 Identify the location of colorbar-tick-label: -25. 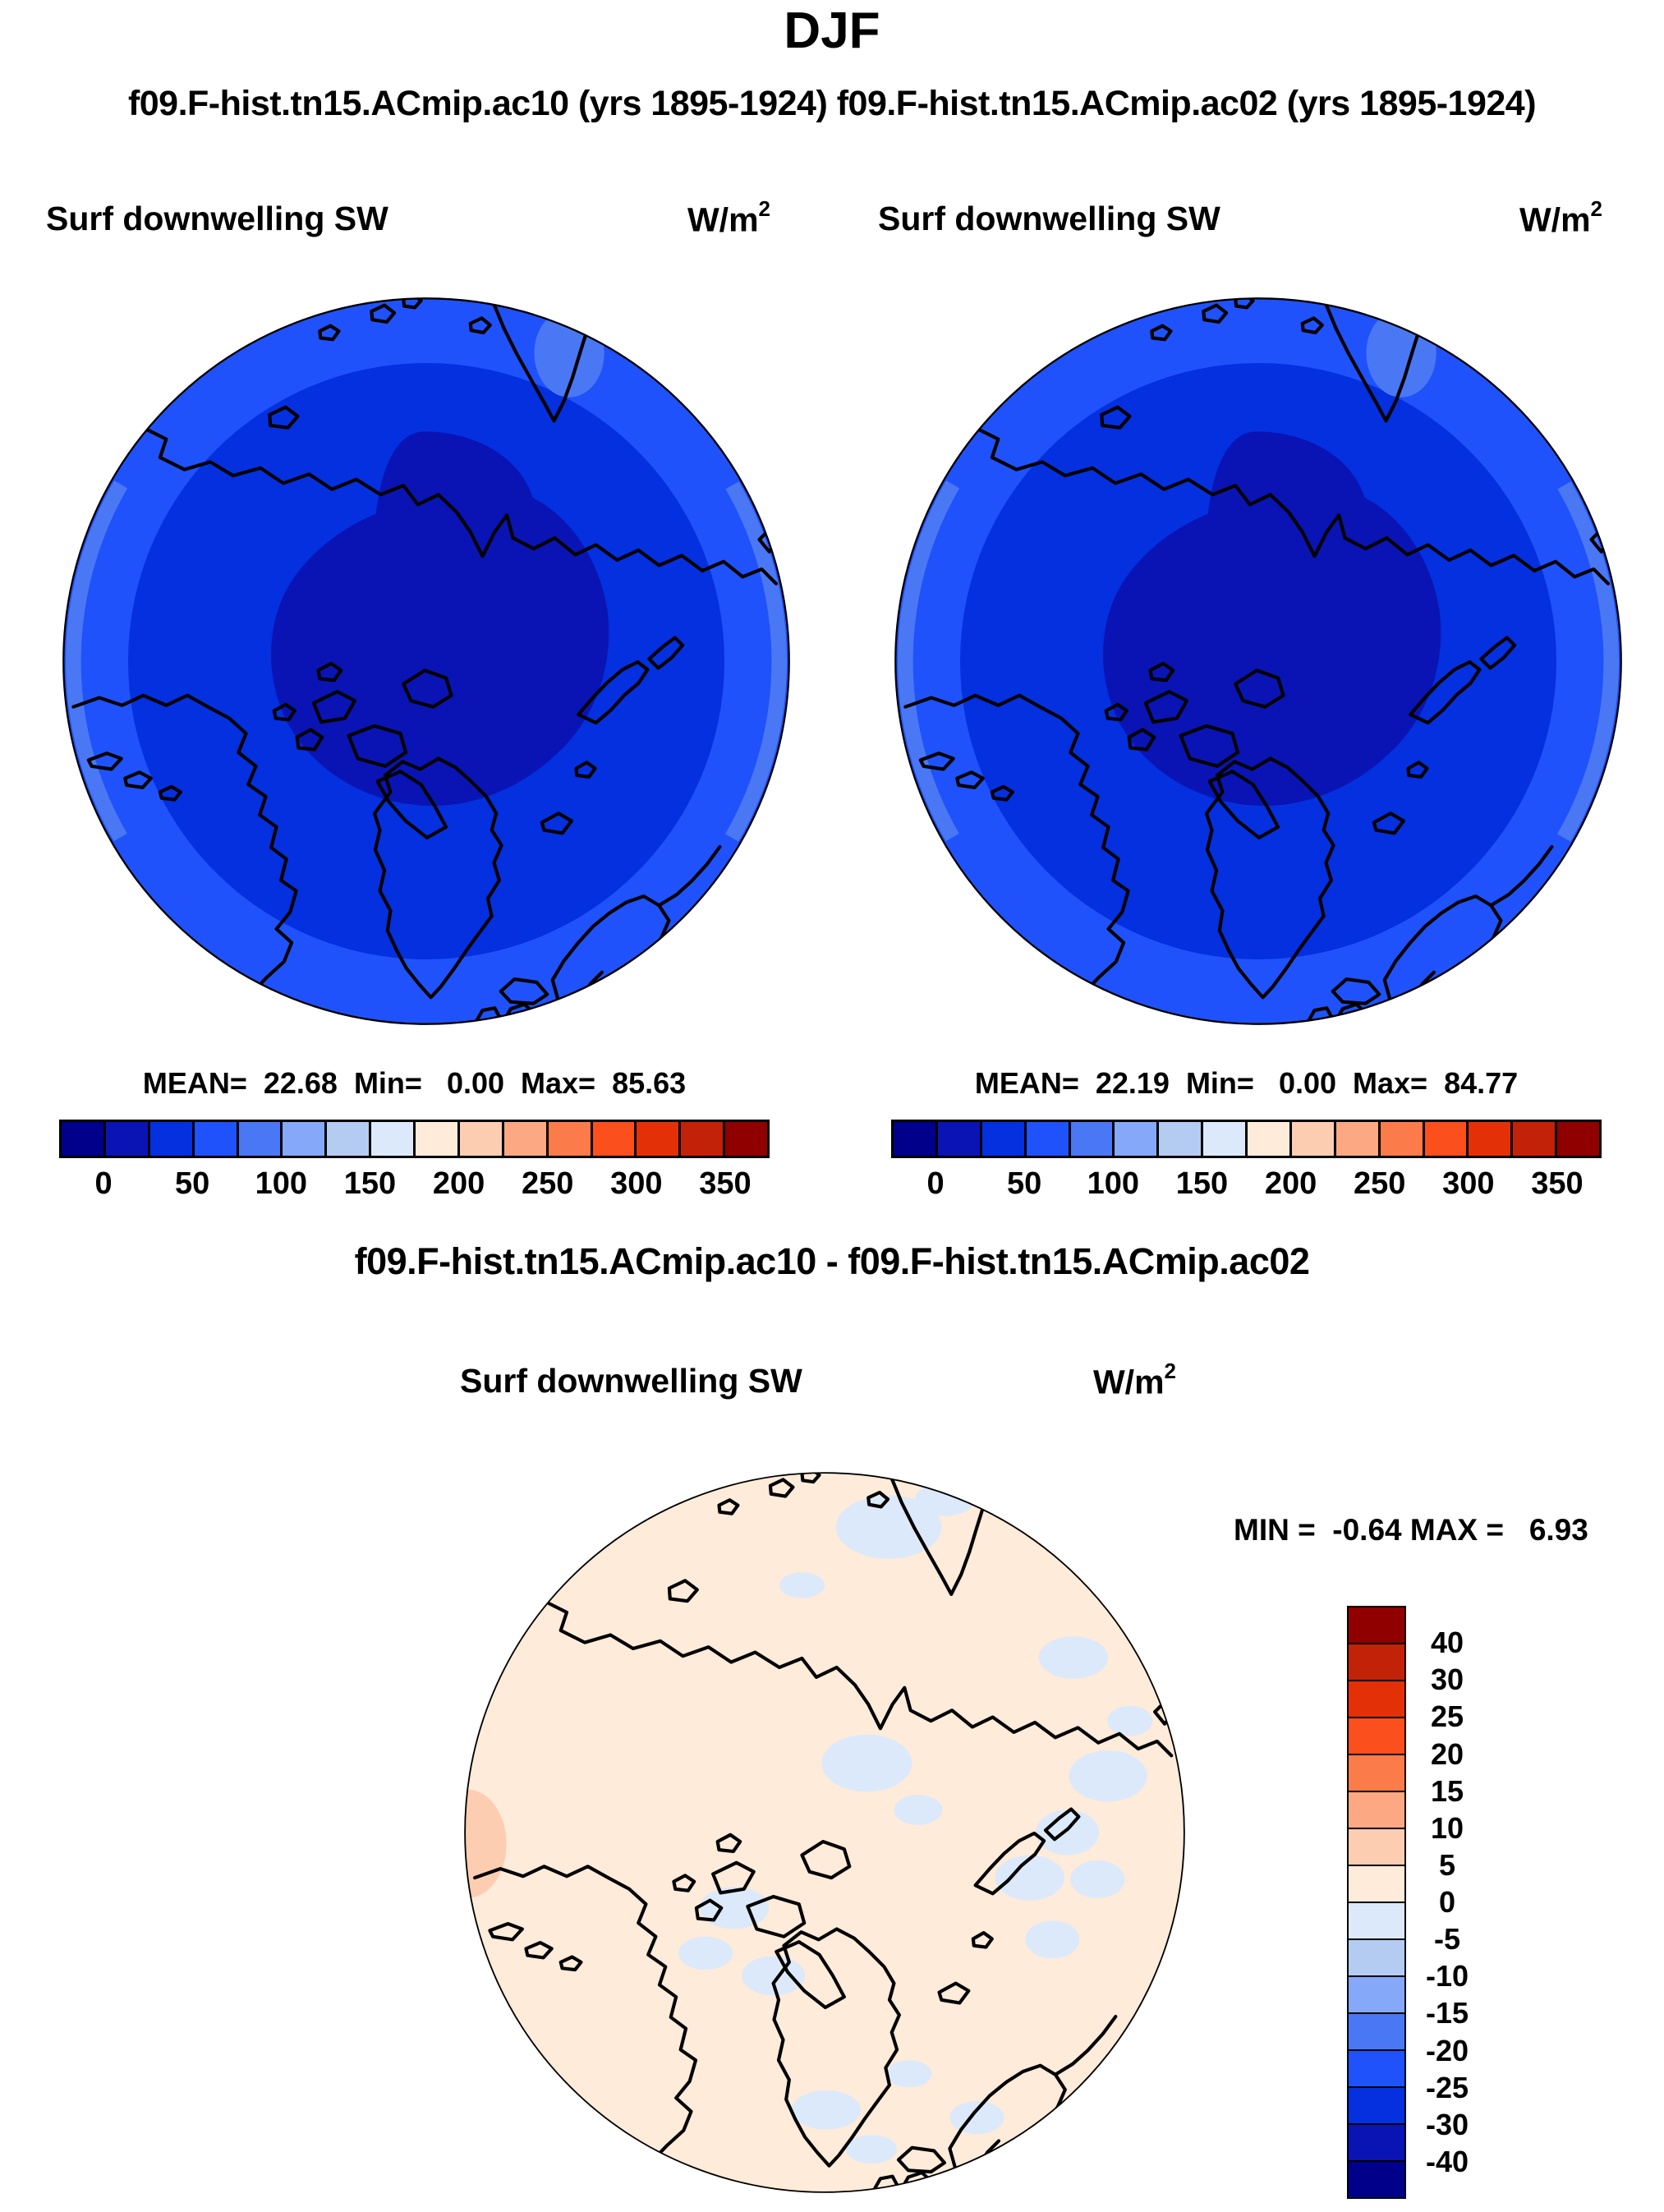
(1447, 2087).